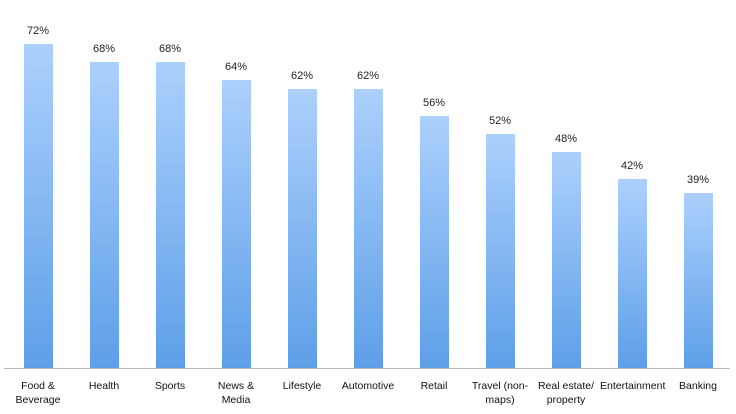 The width and height of the screenshot is (736, 414). What do you see at coordinates (302, 386) in the screenshot?
I see `category-label: Lifestyle` at bounding box center [302, 386].